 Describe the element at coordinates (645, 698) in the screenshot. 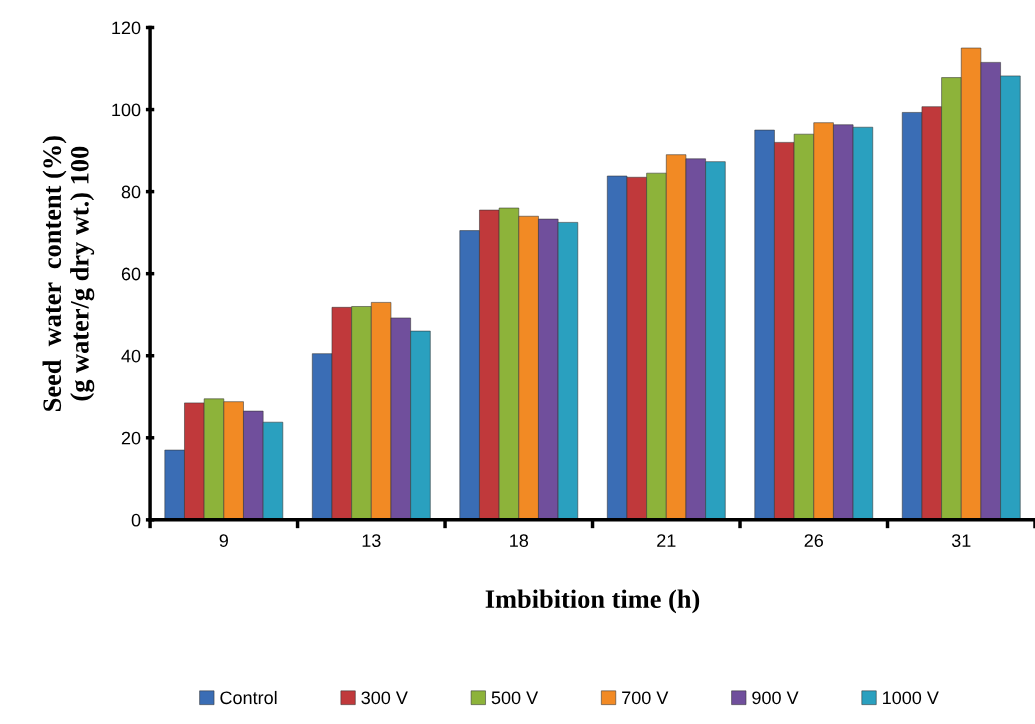

I see `legend-label: 700 V` at that location.